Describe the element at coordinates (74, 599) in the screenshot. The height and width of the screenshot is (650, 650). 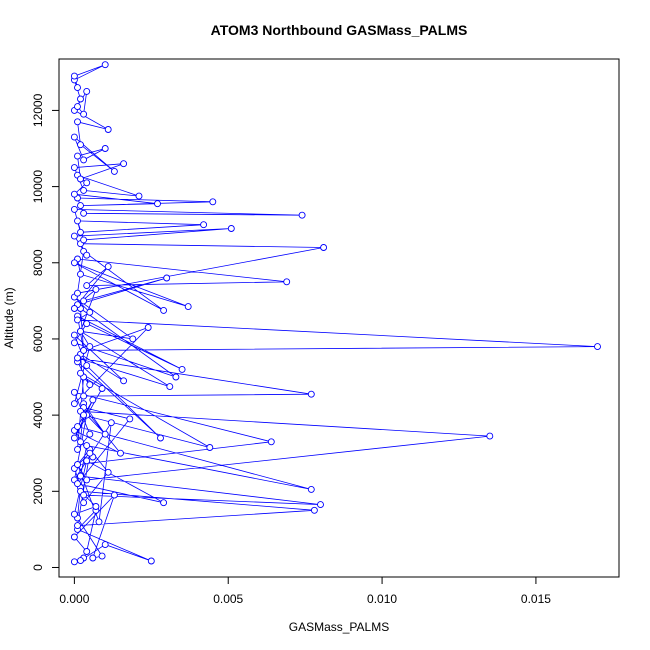
I see `x-tick-label: 0.000` at that location.